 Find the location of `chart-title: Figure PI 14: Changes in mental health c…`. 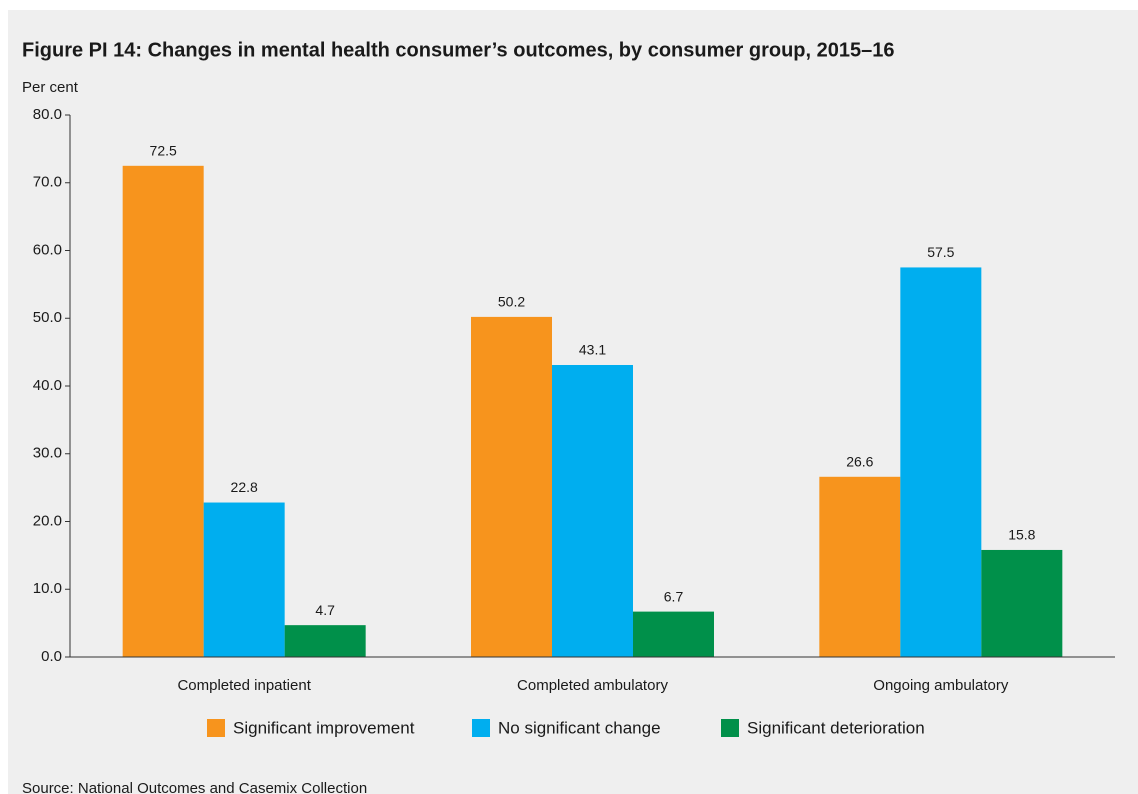

chart-title: Figure PI 14: Changes in mental health c… is located at coordinates (458, 50).